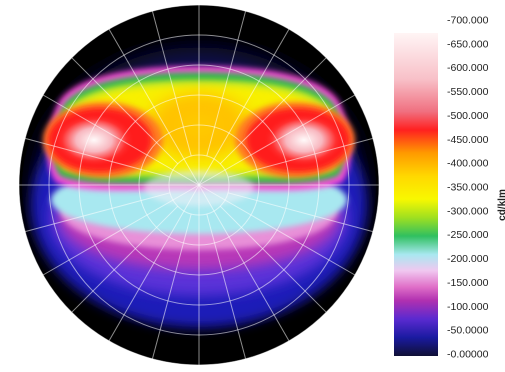  Describe the element at coordinates (468, 259) in the screenshot. I see `colorbar-tick-label: -200.000` at that location.